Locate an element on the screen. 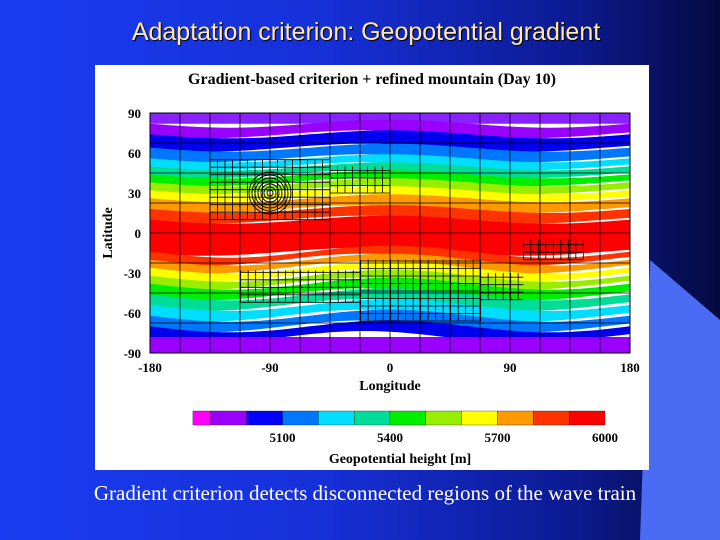 The width and height of the screenshot is (720, 540). mountain-contour is located at coordinates (270, 193).